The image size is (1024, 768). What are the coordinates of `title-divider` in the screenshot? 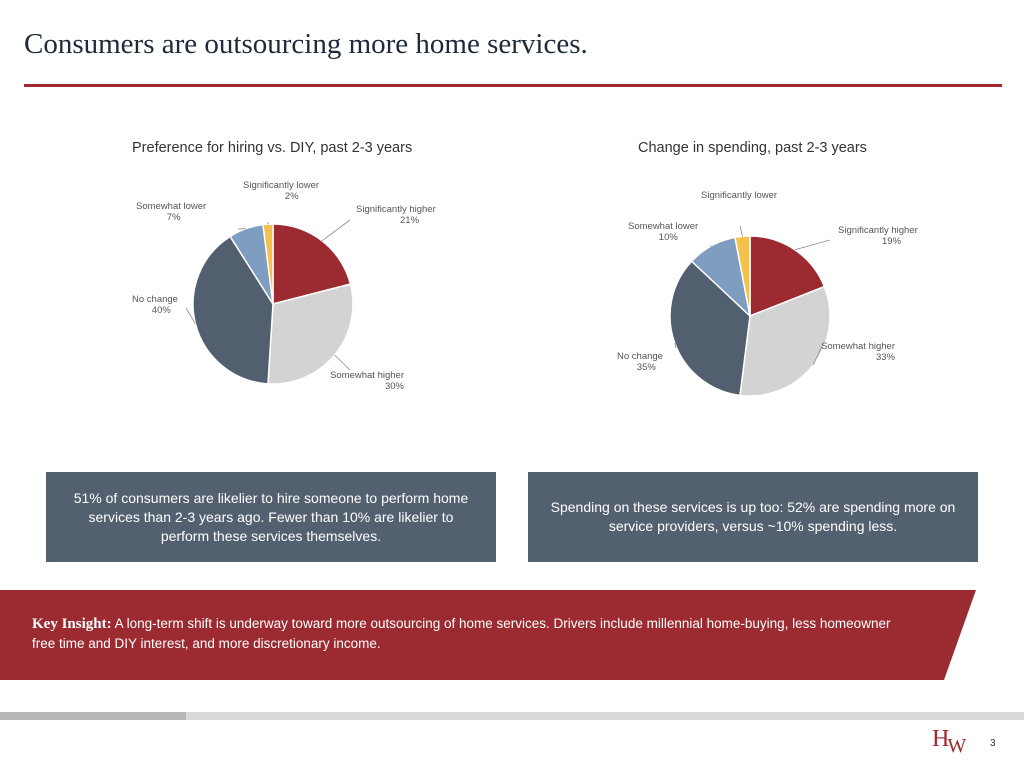 It's located at (513, 85).